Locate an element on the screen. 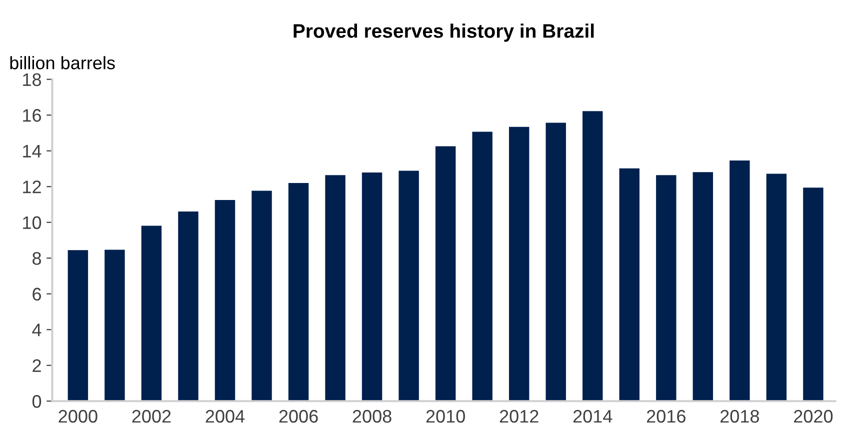  x-tick-label: 2020 is located at coordinates (813, 416).